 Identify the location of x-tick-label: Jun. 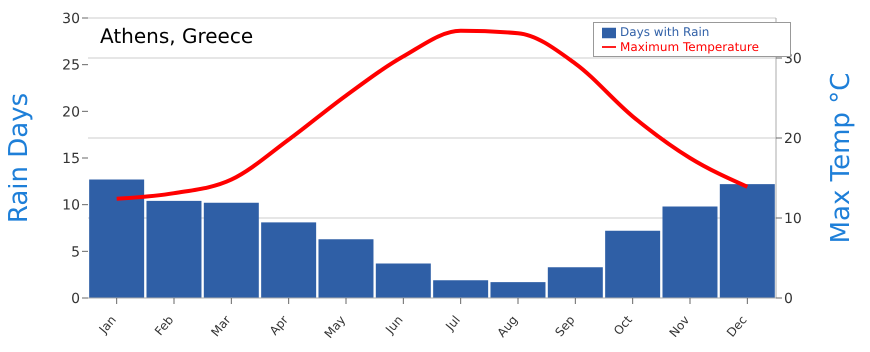
(394, 325).